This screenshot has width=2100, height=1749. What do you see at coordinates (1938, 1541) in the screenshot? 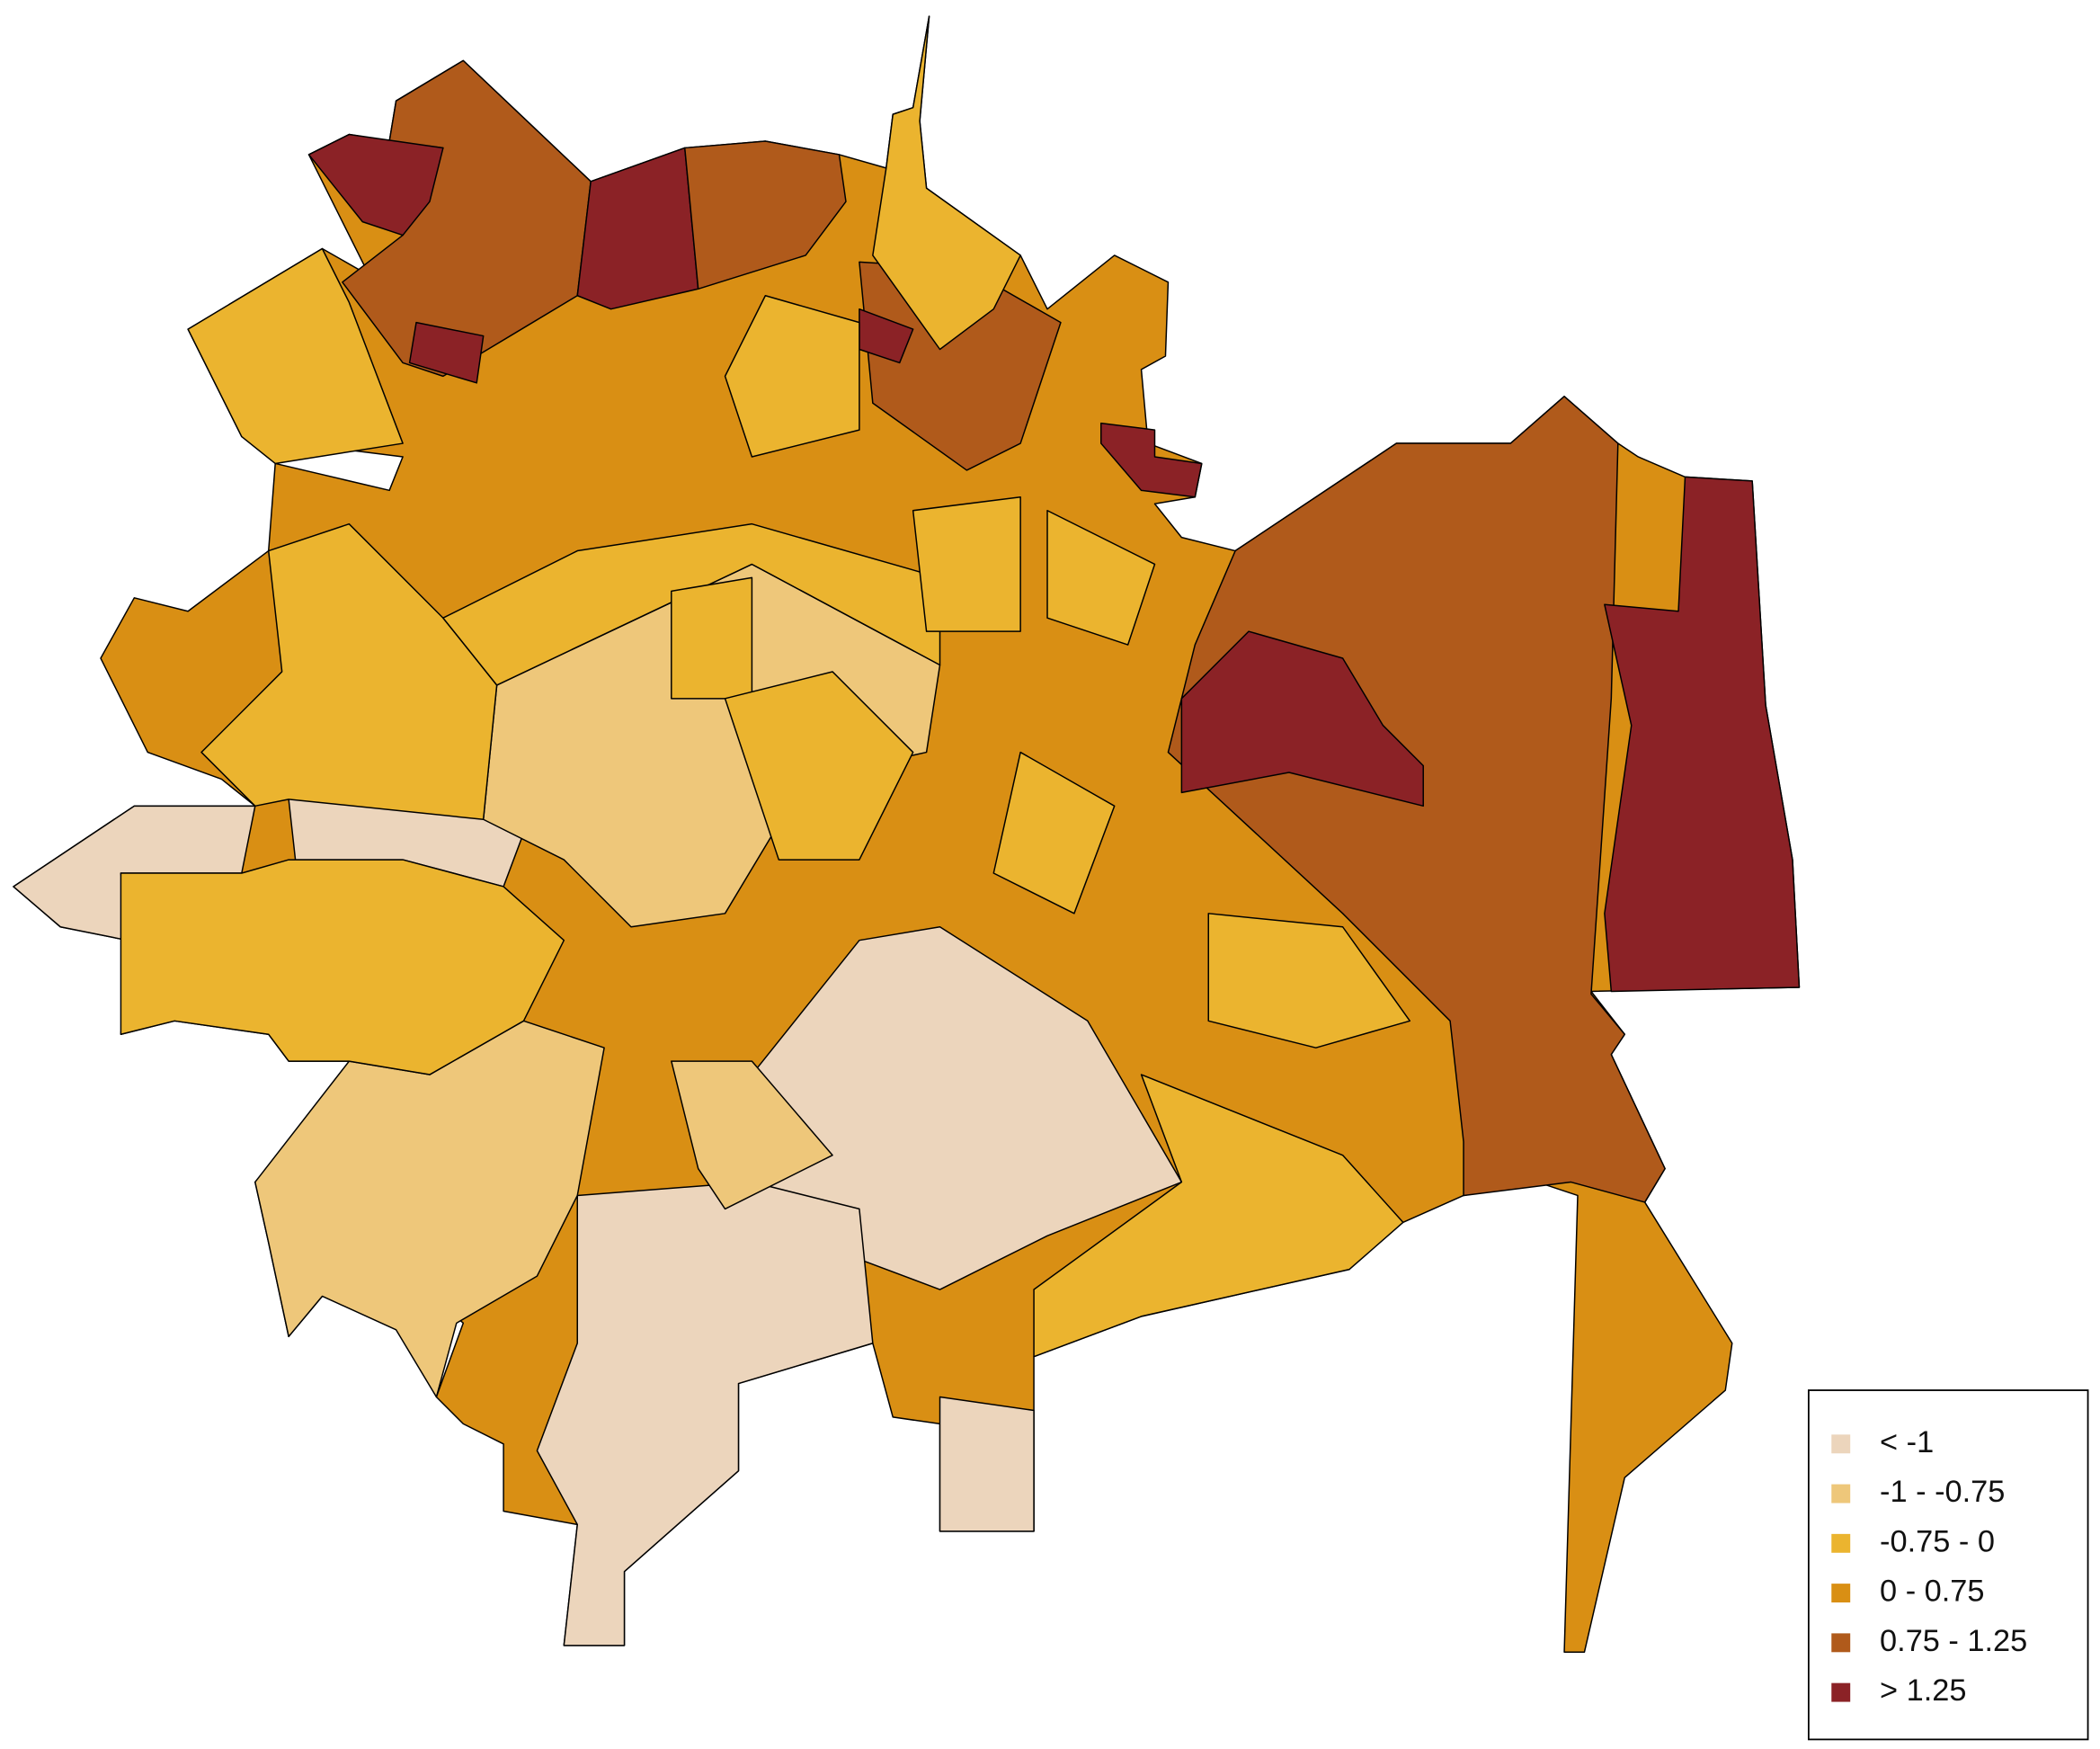
I see `legend-label: -0.75 - 0` at bounding box center [1938, 1541].